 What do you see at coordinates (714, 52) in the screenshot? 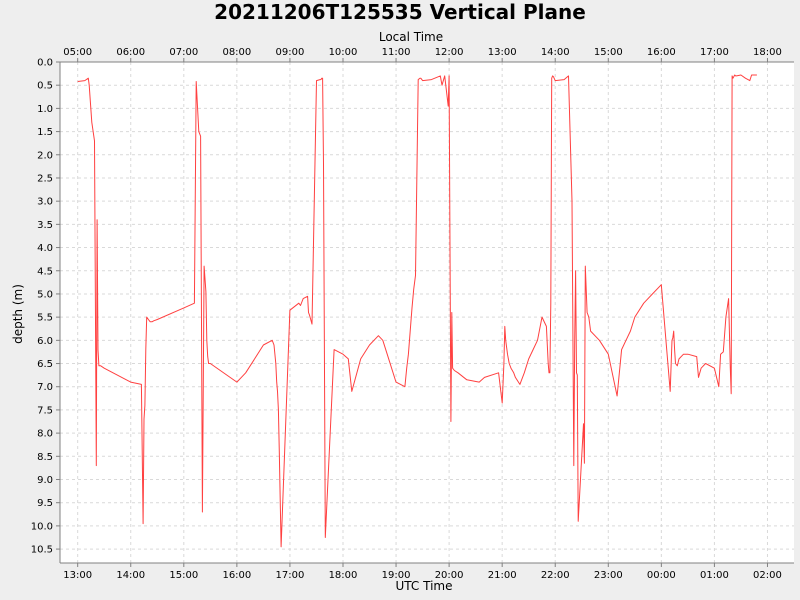
I see `x2-tick-label: 17:00` at bounding box center [714, 52].